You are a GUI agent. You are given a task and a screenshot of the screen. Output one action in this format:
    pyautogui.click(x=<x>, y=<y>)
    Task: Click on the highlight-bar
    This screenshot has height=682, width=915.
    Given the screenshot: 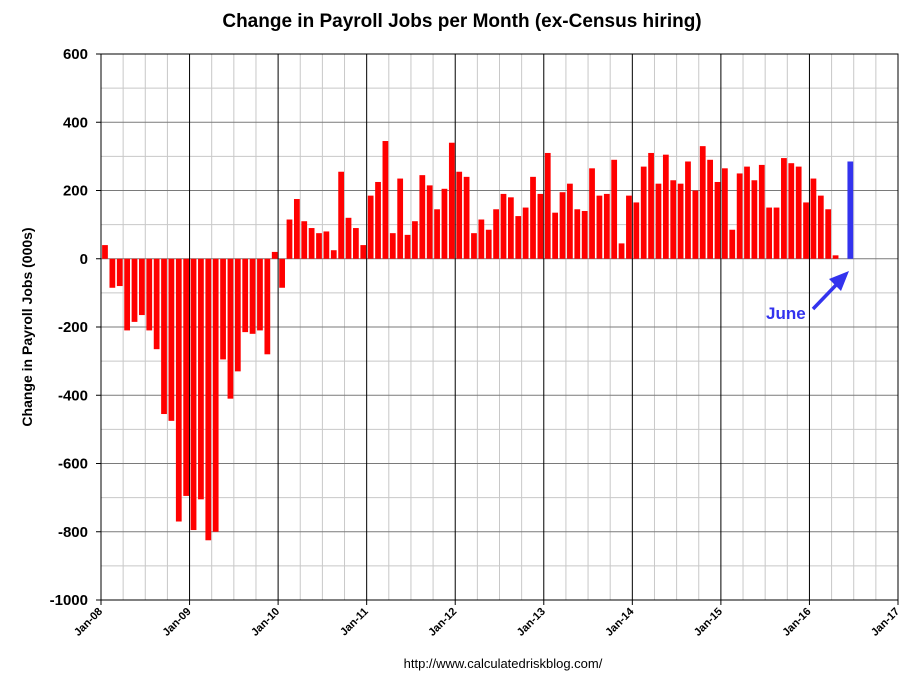 What is the action you would take?
    pyautogui.click(x=850, y=210)
    